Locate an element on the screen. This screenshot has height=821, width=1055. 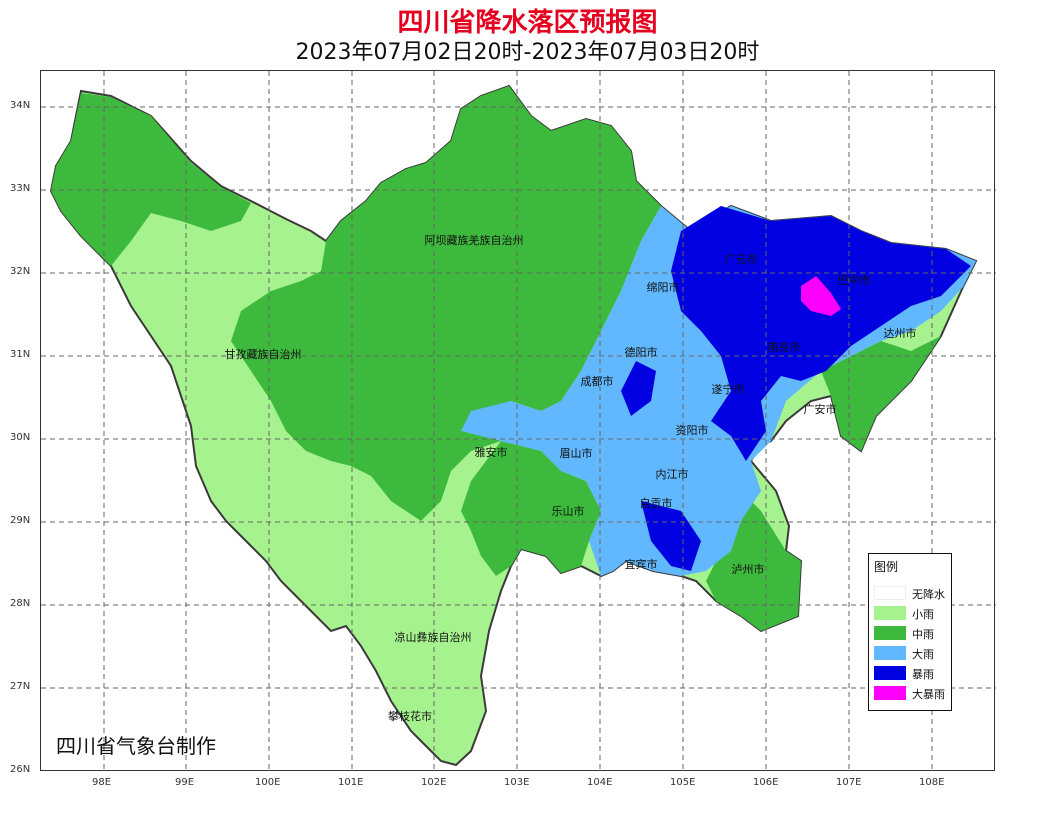
region-label-deyang: 德阳市 is located at coordinates (641, 352).